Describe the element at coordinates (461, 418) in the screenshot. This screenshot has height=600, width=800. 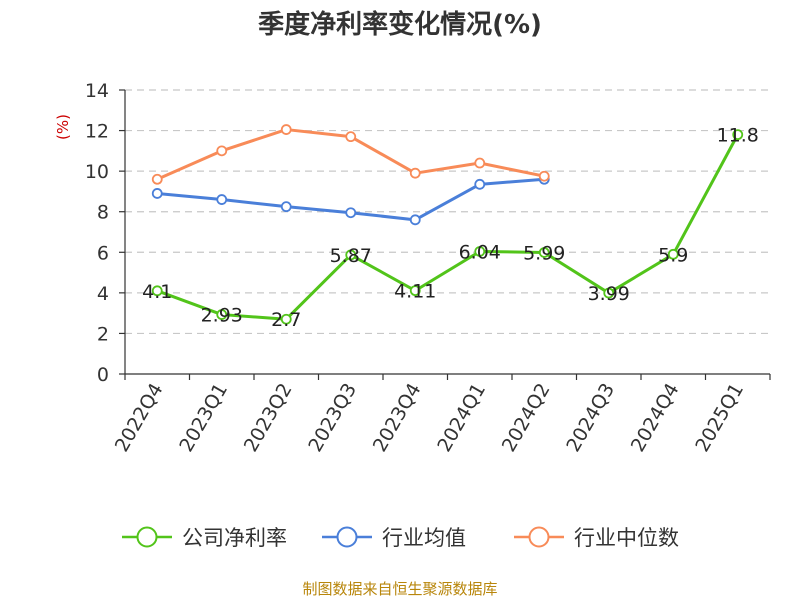
I see `x-tick-label: 2024Q1` at that location.